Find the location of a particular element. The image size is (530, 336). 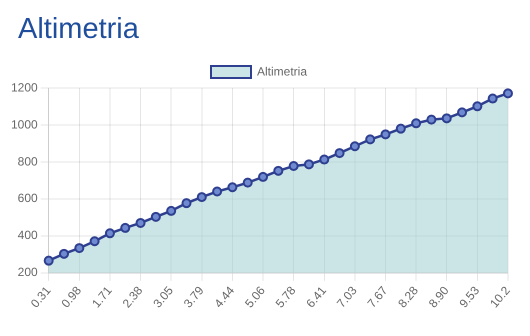

y-tick-label: 800 is located at coordinates (28, 161).